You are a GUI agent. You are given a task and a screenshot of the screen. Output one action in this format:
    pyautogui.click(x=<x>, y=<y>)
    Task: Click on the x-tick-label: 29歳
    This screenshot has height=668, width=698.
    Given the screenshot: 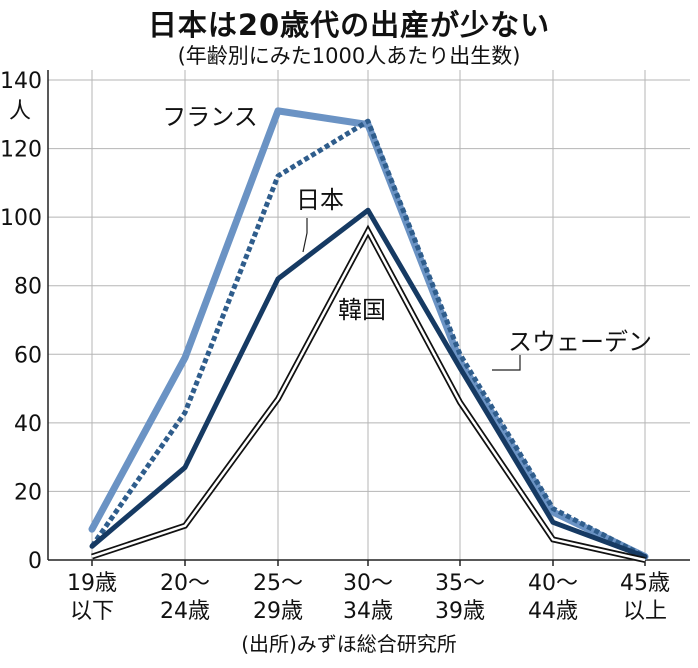 What is the action you would take?
    pyautogui.click(x=278, y=611)
    